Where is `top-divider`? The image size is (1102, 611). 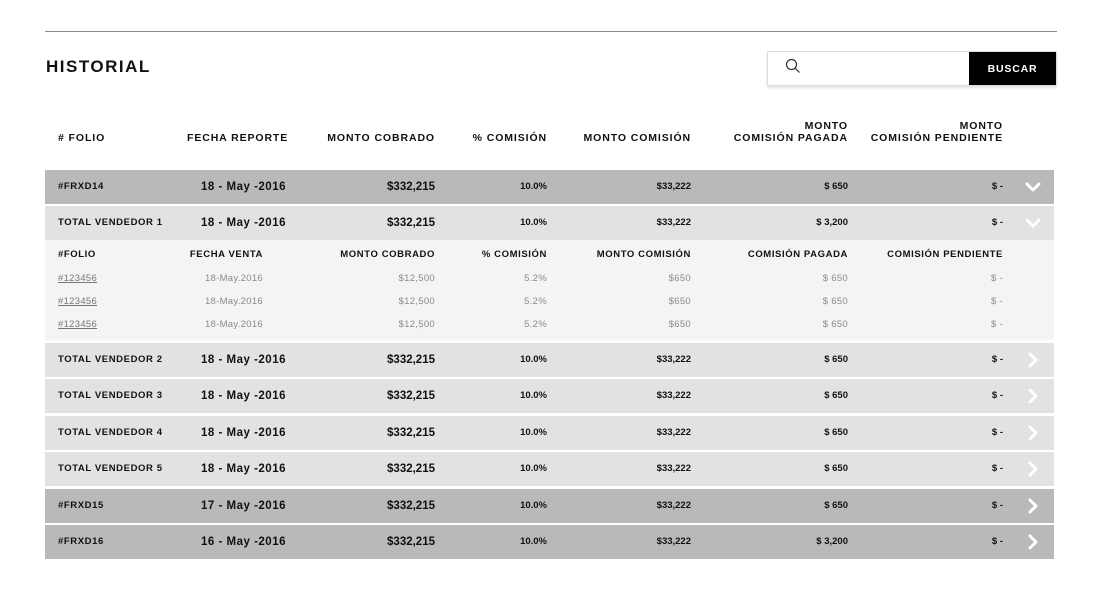
top-divider is located at coordinates (551, 31).